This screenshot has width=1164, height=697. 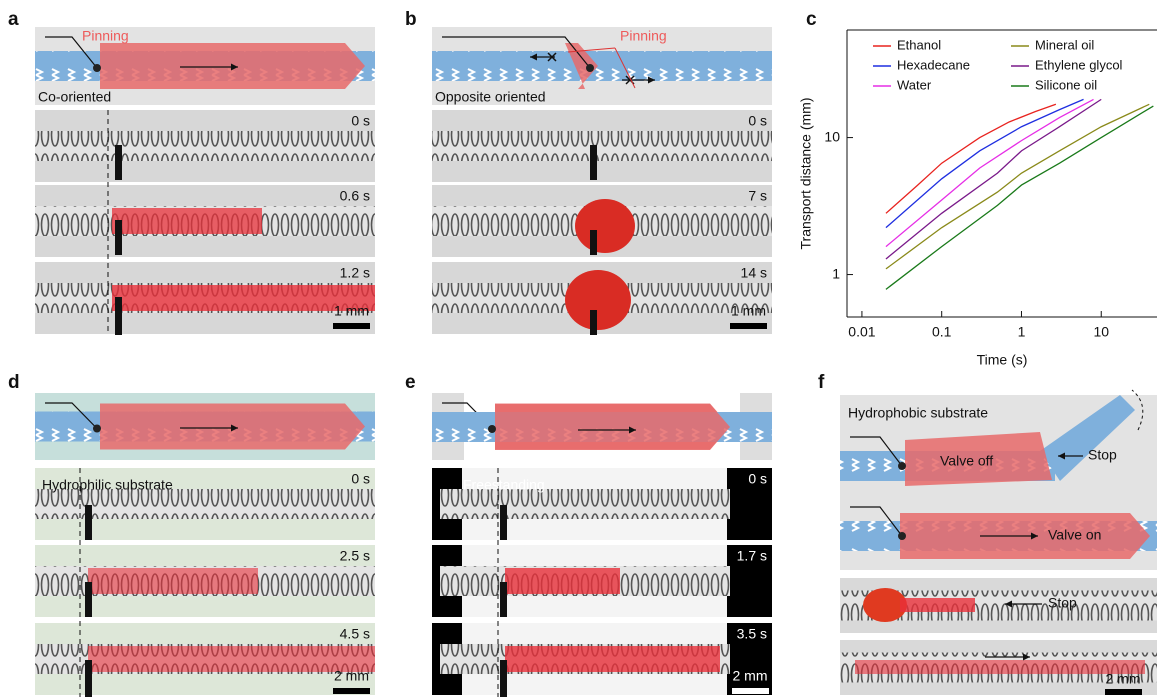 What do you see at coordinates (942, 332) in the screenshot?
I see `x-tick-label: 0.1` at bounding box center [942, 332].